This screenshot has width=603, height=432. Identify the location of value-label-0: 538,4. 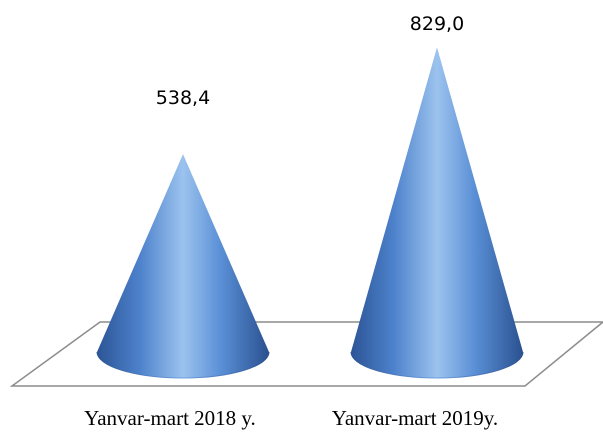
(183, 98).